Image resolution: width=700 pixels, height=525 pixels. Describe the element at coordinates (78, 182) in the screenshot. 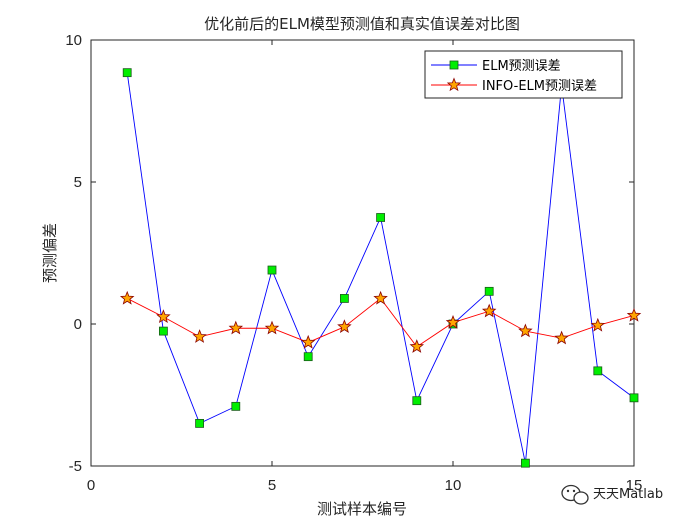

I see `y-tick-label: 5` at that location.